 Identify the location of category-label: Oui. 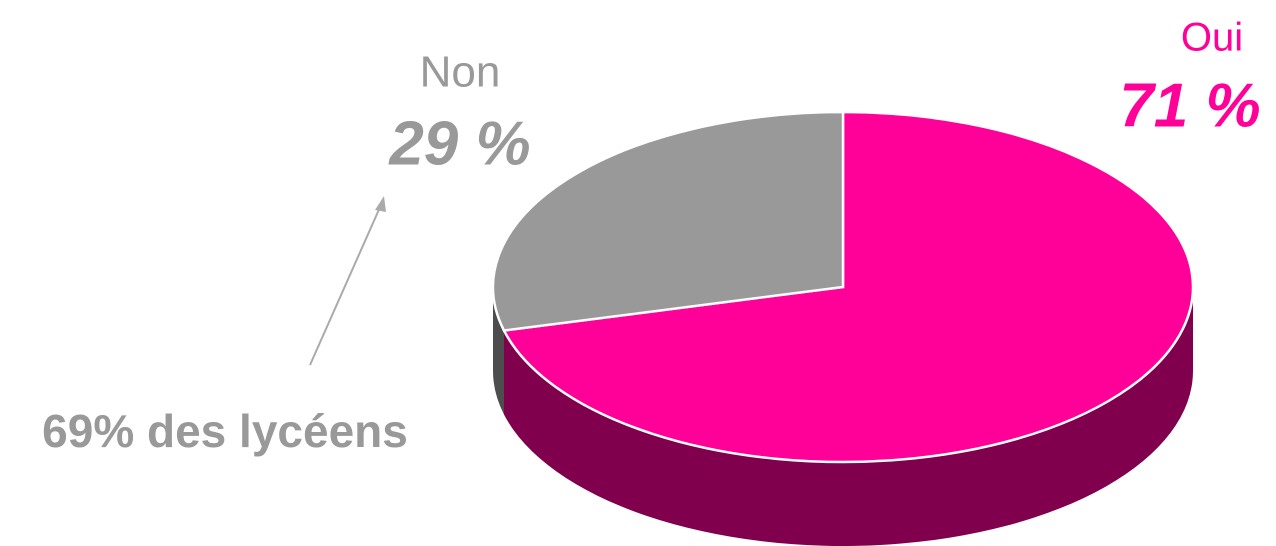
(1212, 38).